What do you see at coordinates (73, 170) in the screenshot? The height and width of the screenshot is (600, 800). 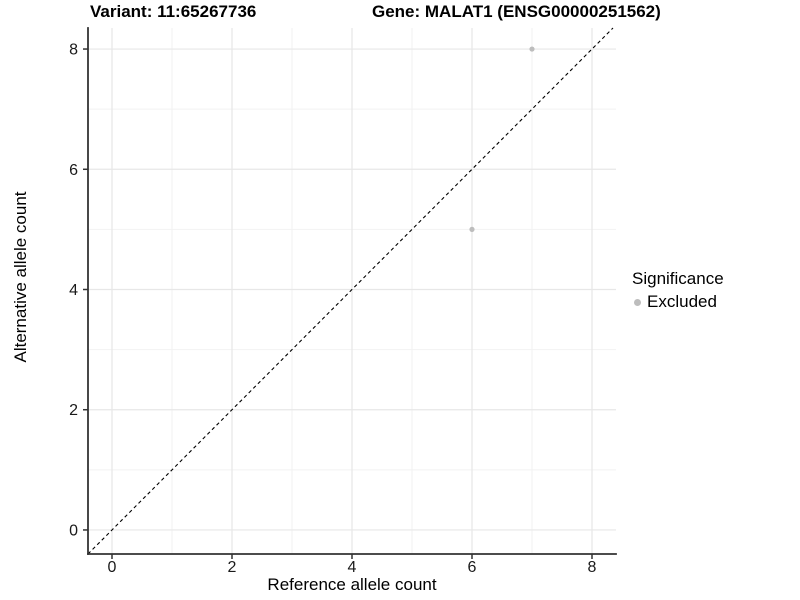 I see `y-tick-label: 6` at bounding box center [73, 170].